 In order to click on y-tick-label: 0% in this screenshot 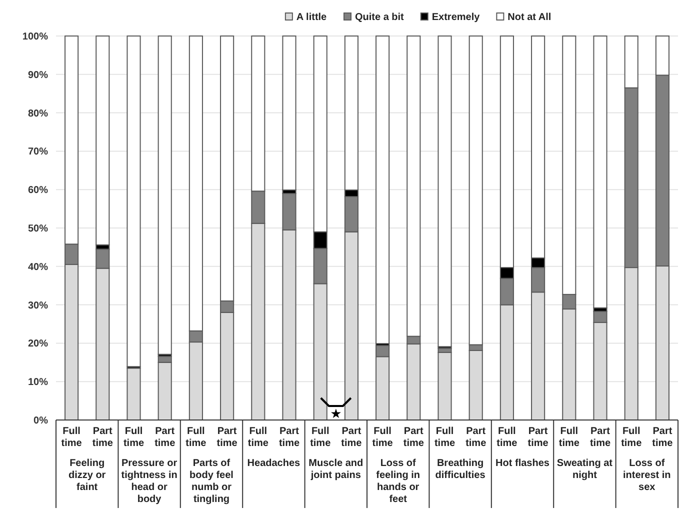, I will do `click(41, 421)`.